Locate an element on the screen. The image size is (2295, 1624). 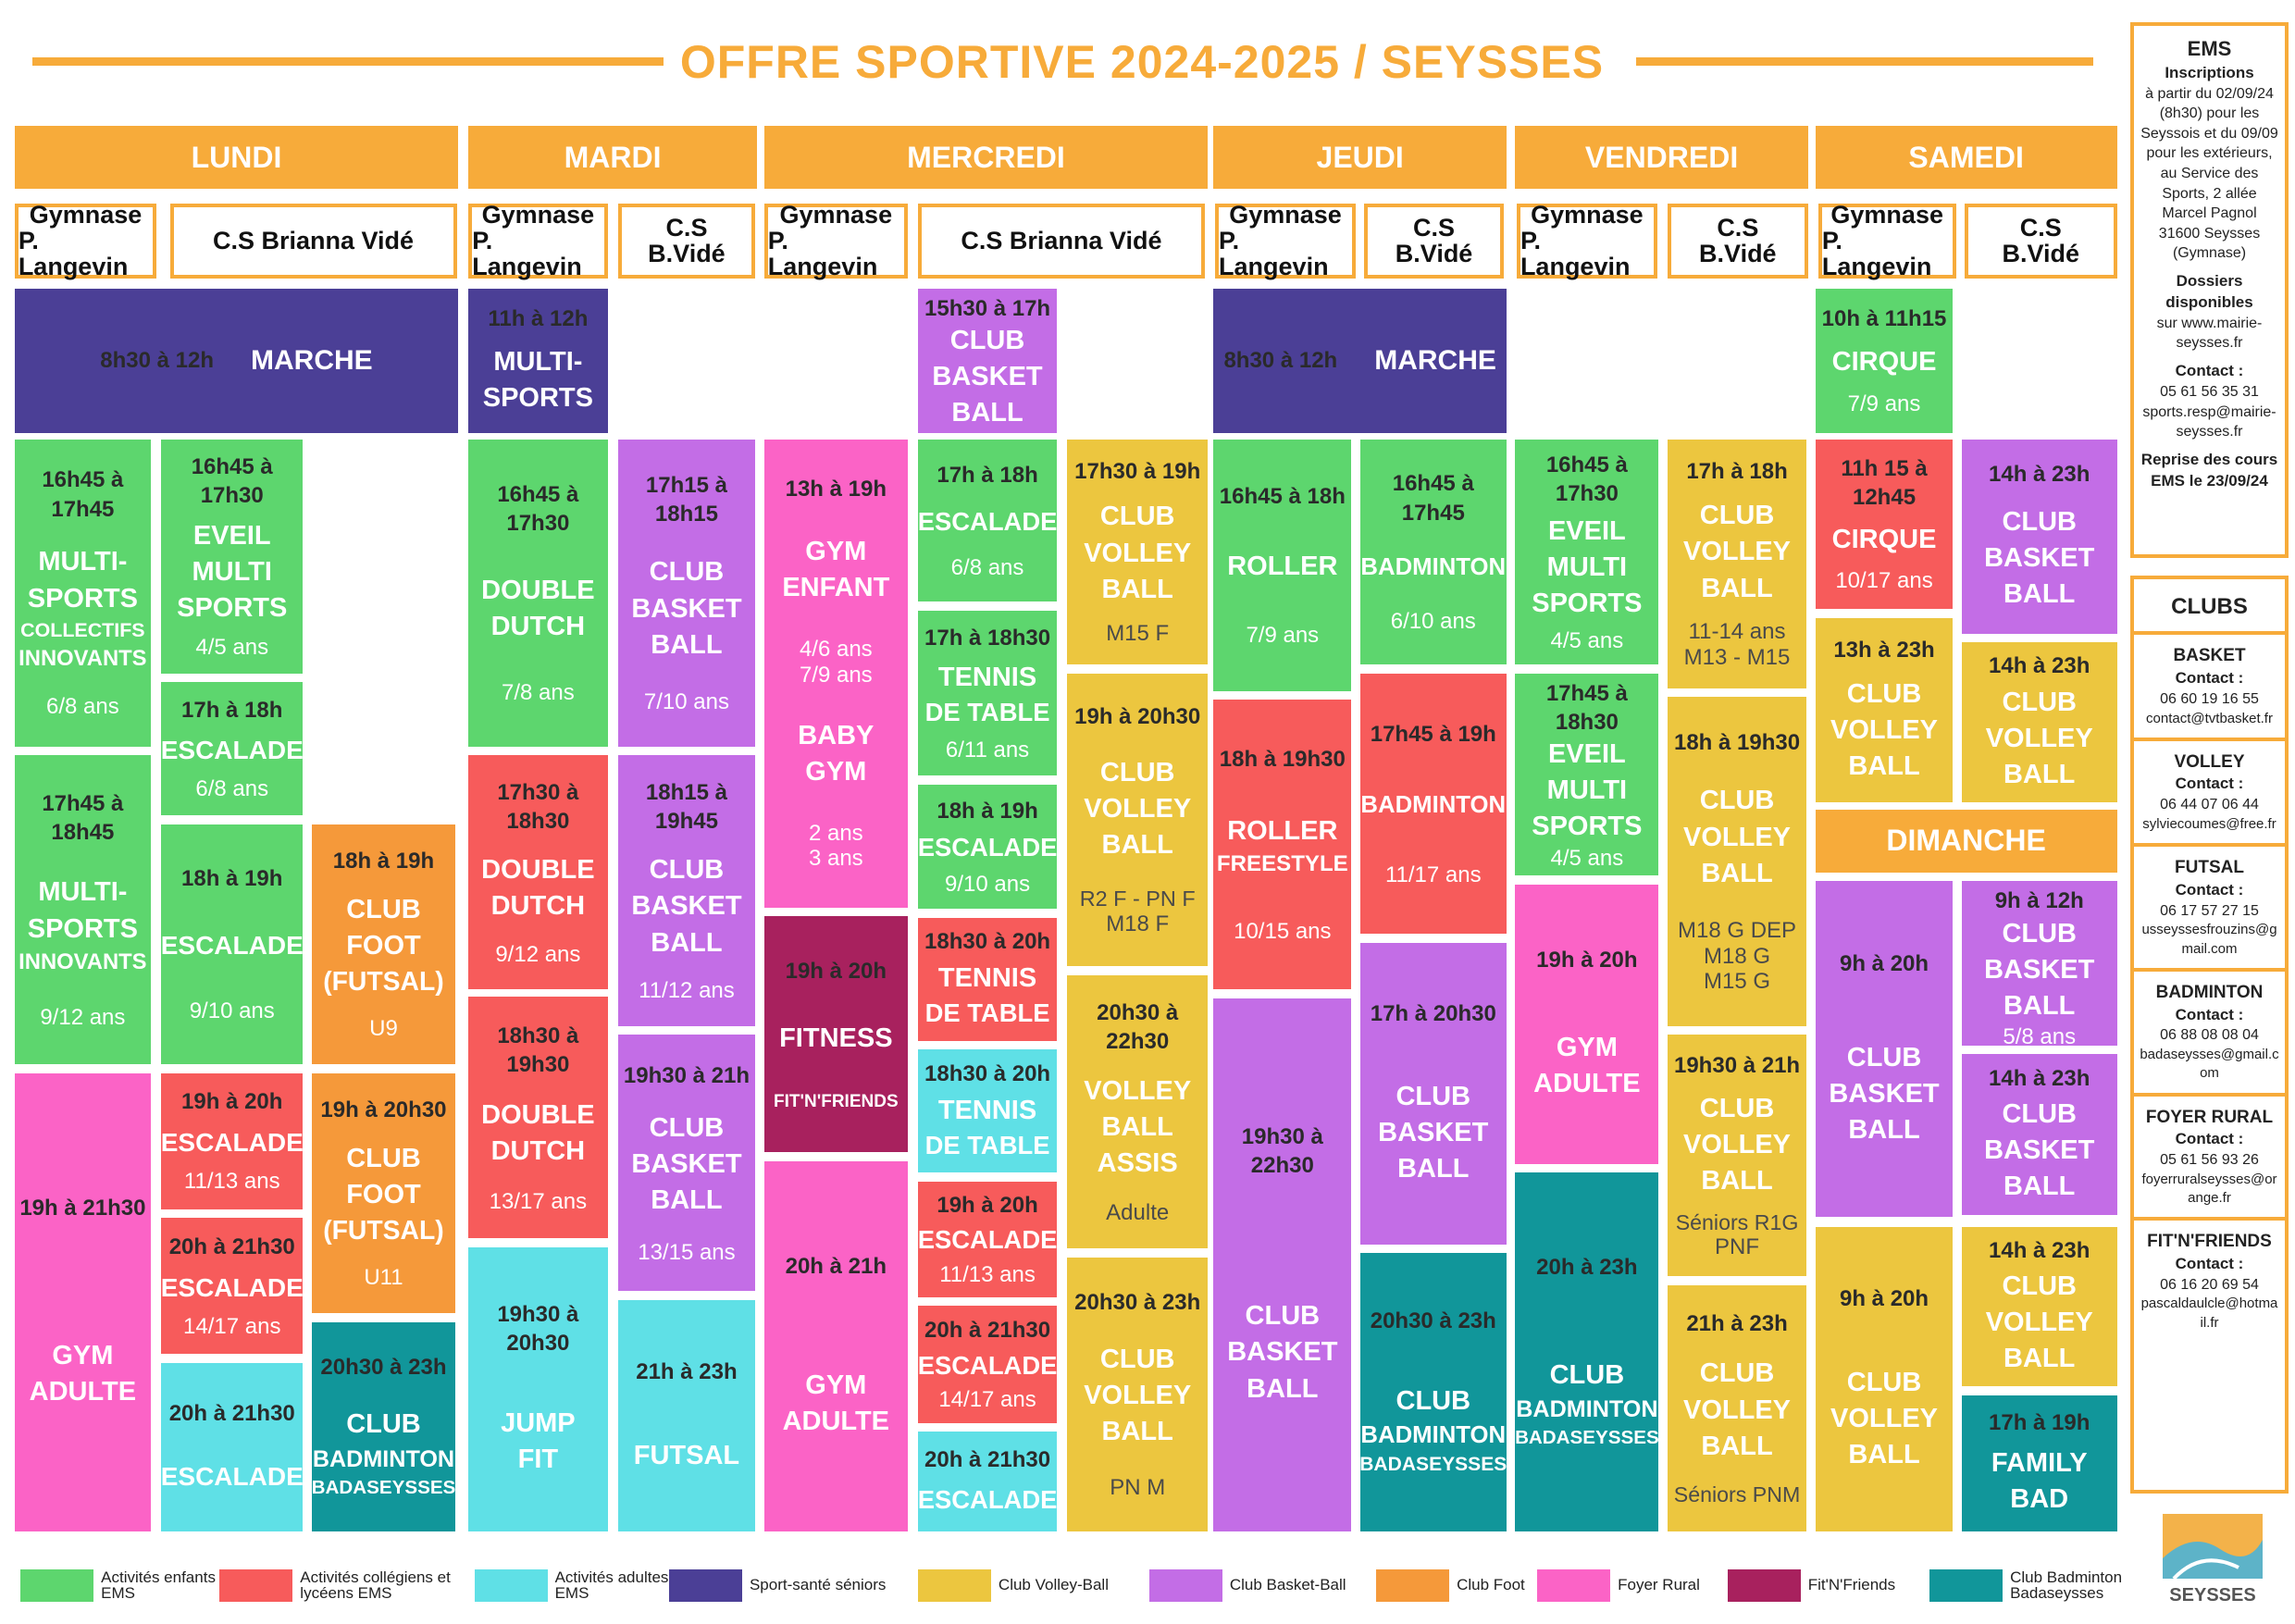
activity-block: 17h15 à 18h15 CLUB BASKET BALL 7/10 ans is located at coordinates (686, 593).